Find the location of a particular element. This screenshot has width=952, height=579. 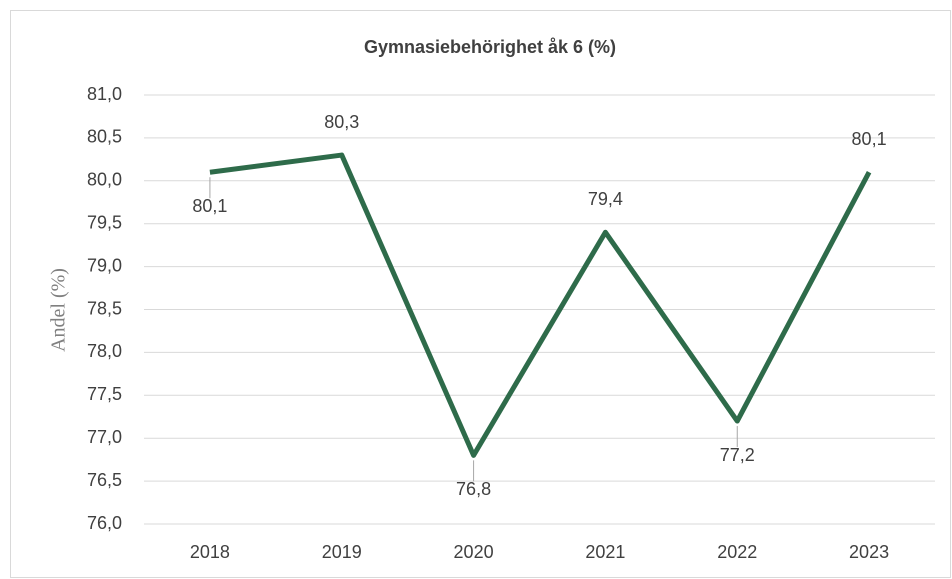

x-tick-label: 2020 is located at coordinates (474, 552).